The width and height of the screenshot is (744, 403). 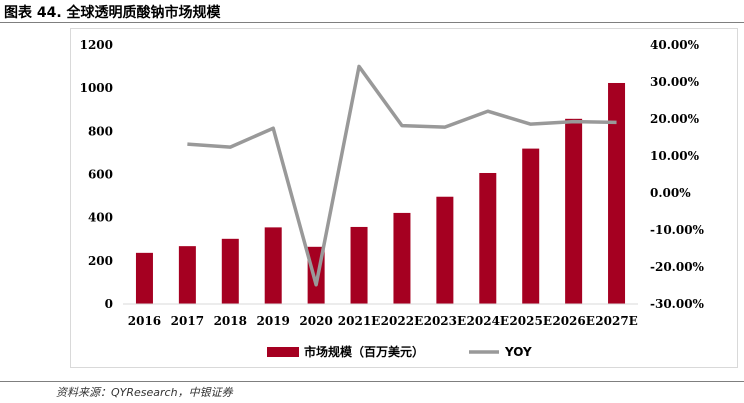 What do you see at coordinates (100, 175) in the screenshot?
I see `left-tick-label: 600` at bounding box center [100, 175].